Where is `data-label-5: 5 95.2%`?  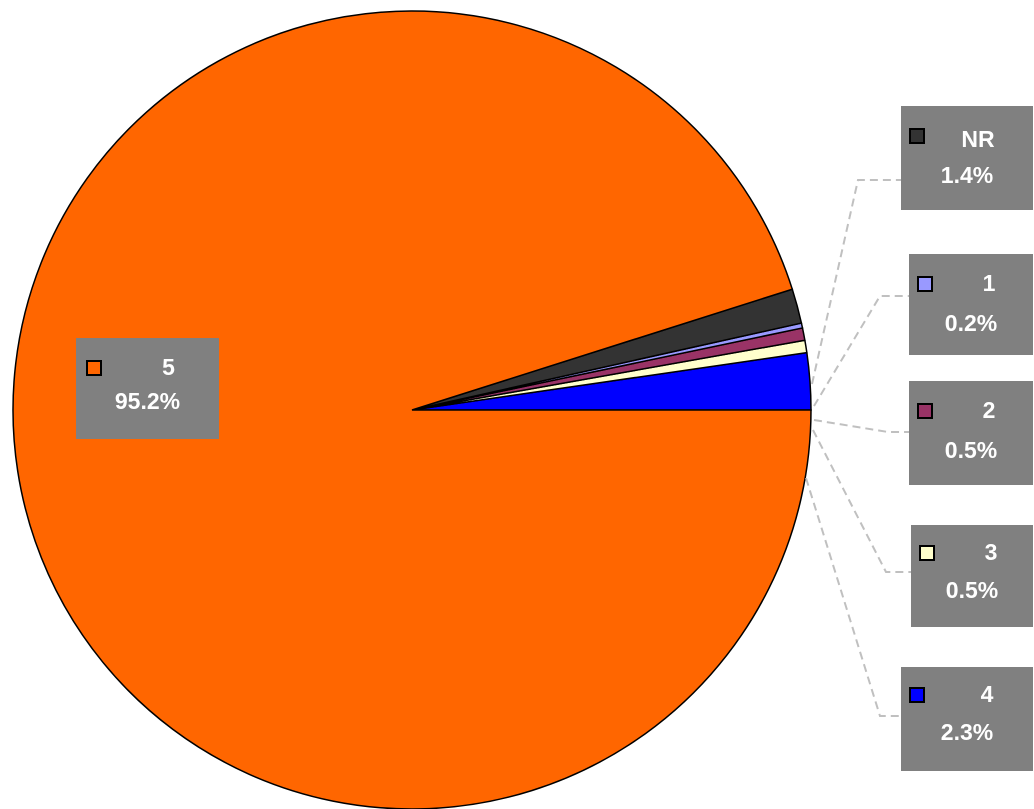
data-label-5: 5 95.2% is located at coordinates (147, 388).